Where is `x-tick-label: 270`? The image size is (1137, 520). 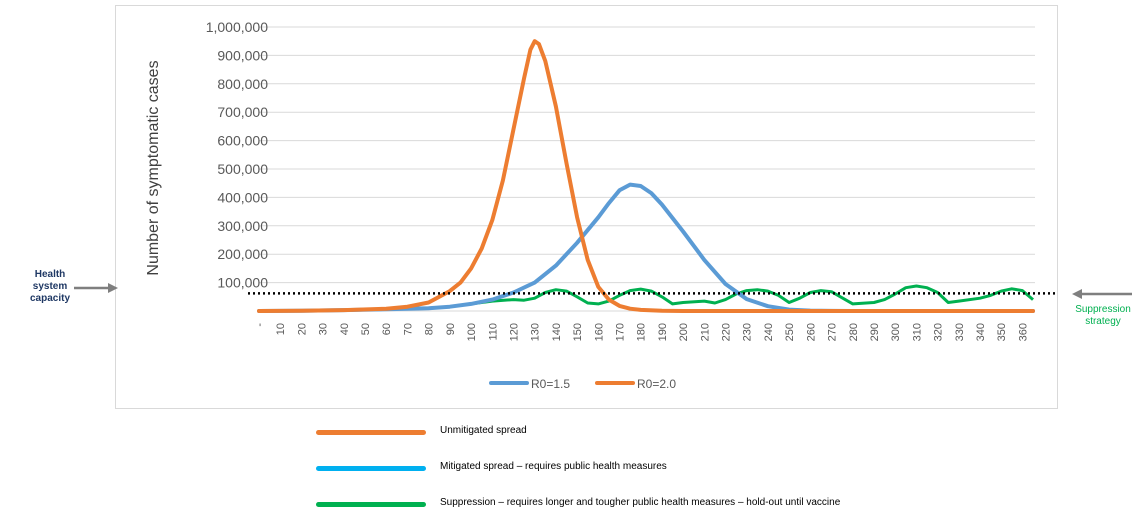 x-tick-label: 270 is located at coordinates (833, 332).